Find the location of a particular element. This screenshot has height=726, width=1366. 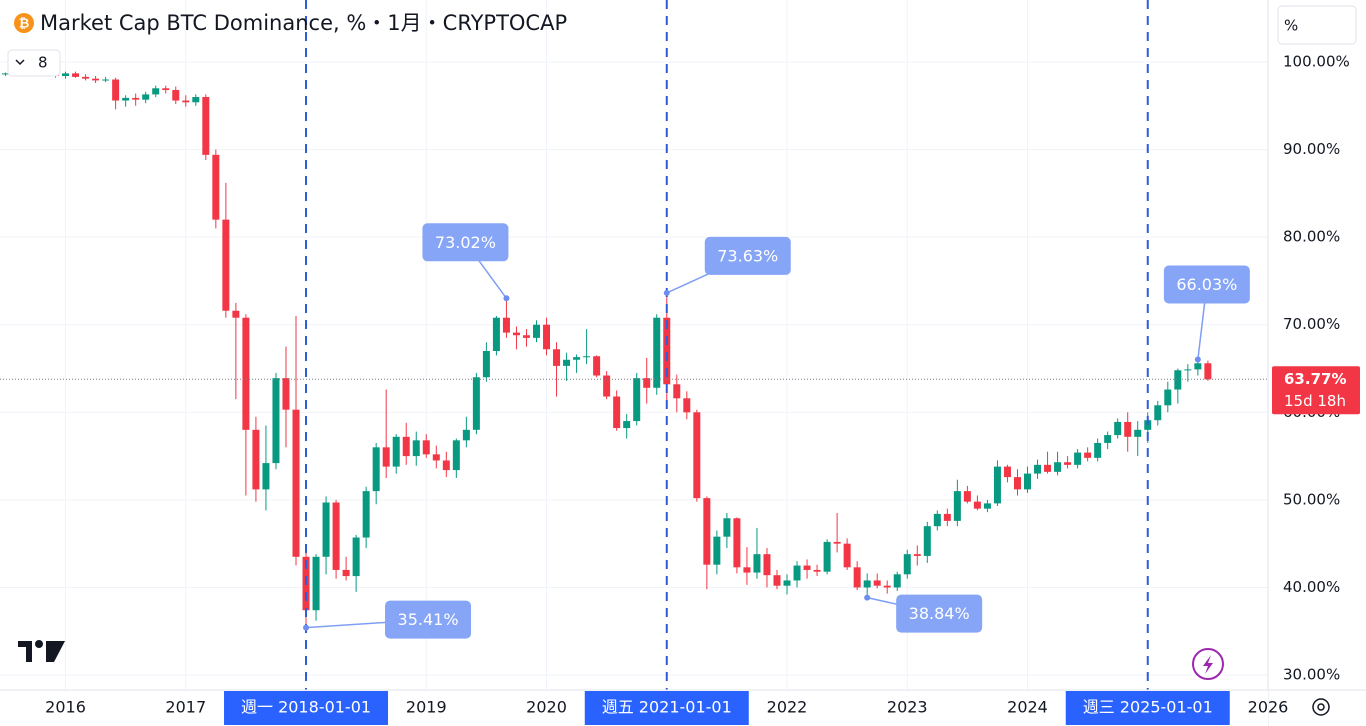

countdown-label: 15d 18h is located at coordinates (1315, 401).